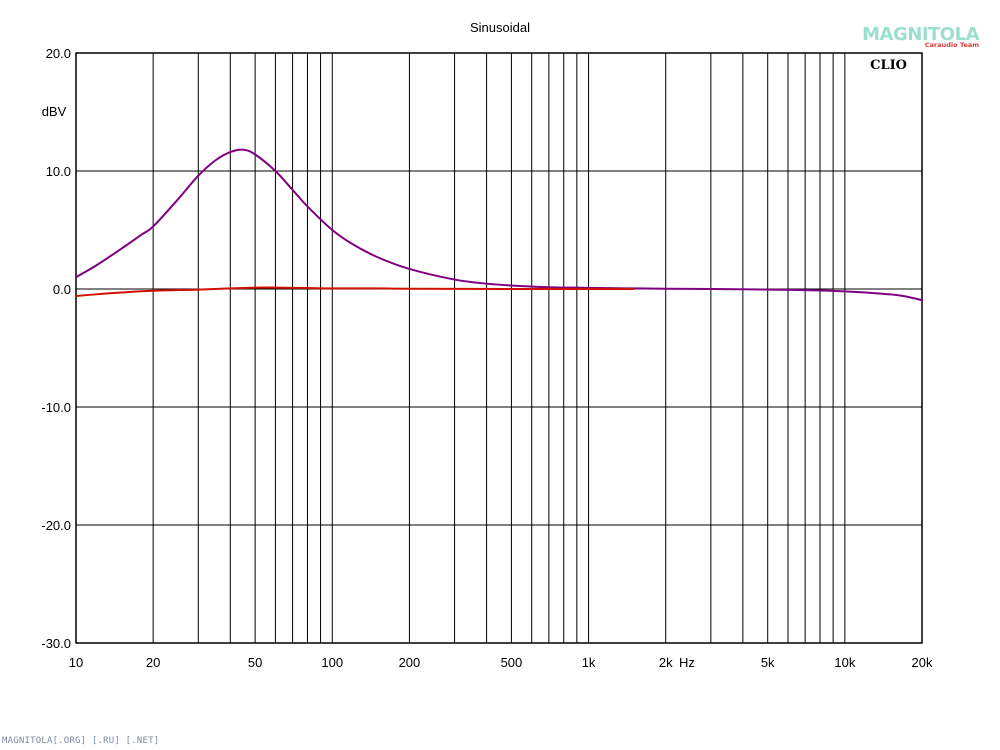 This screenshot has height=750, width=1000. I want to click on x-tick-label: 100, so click(332, 662).